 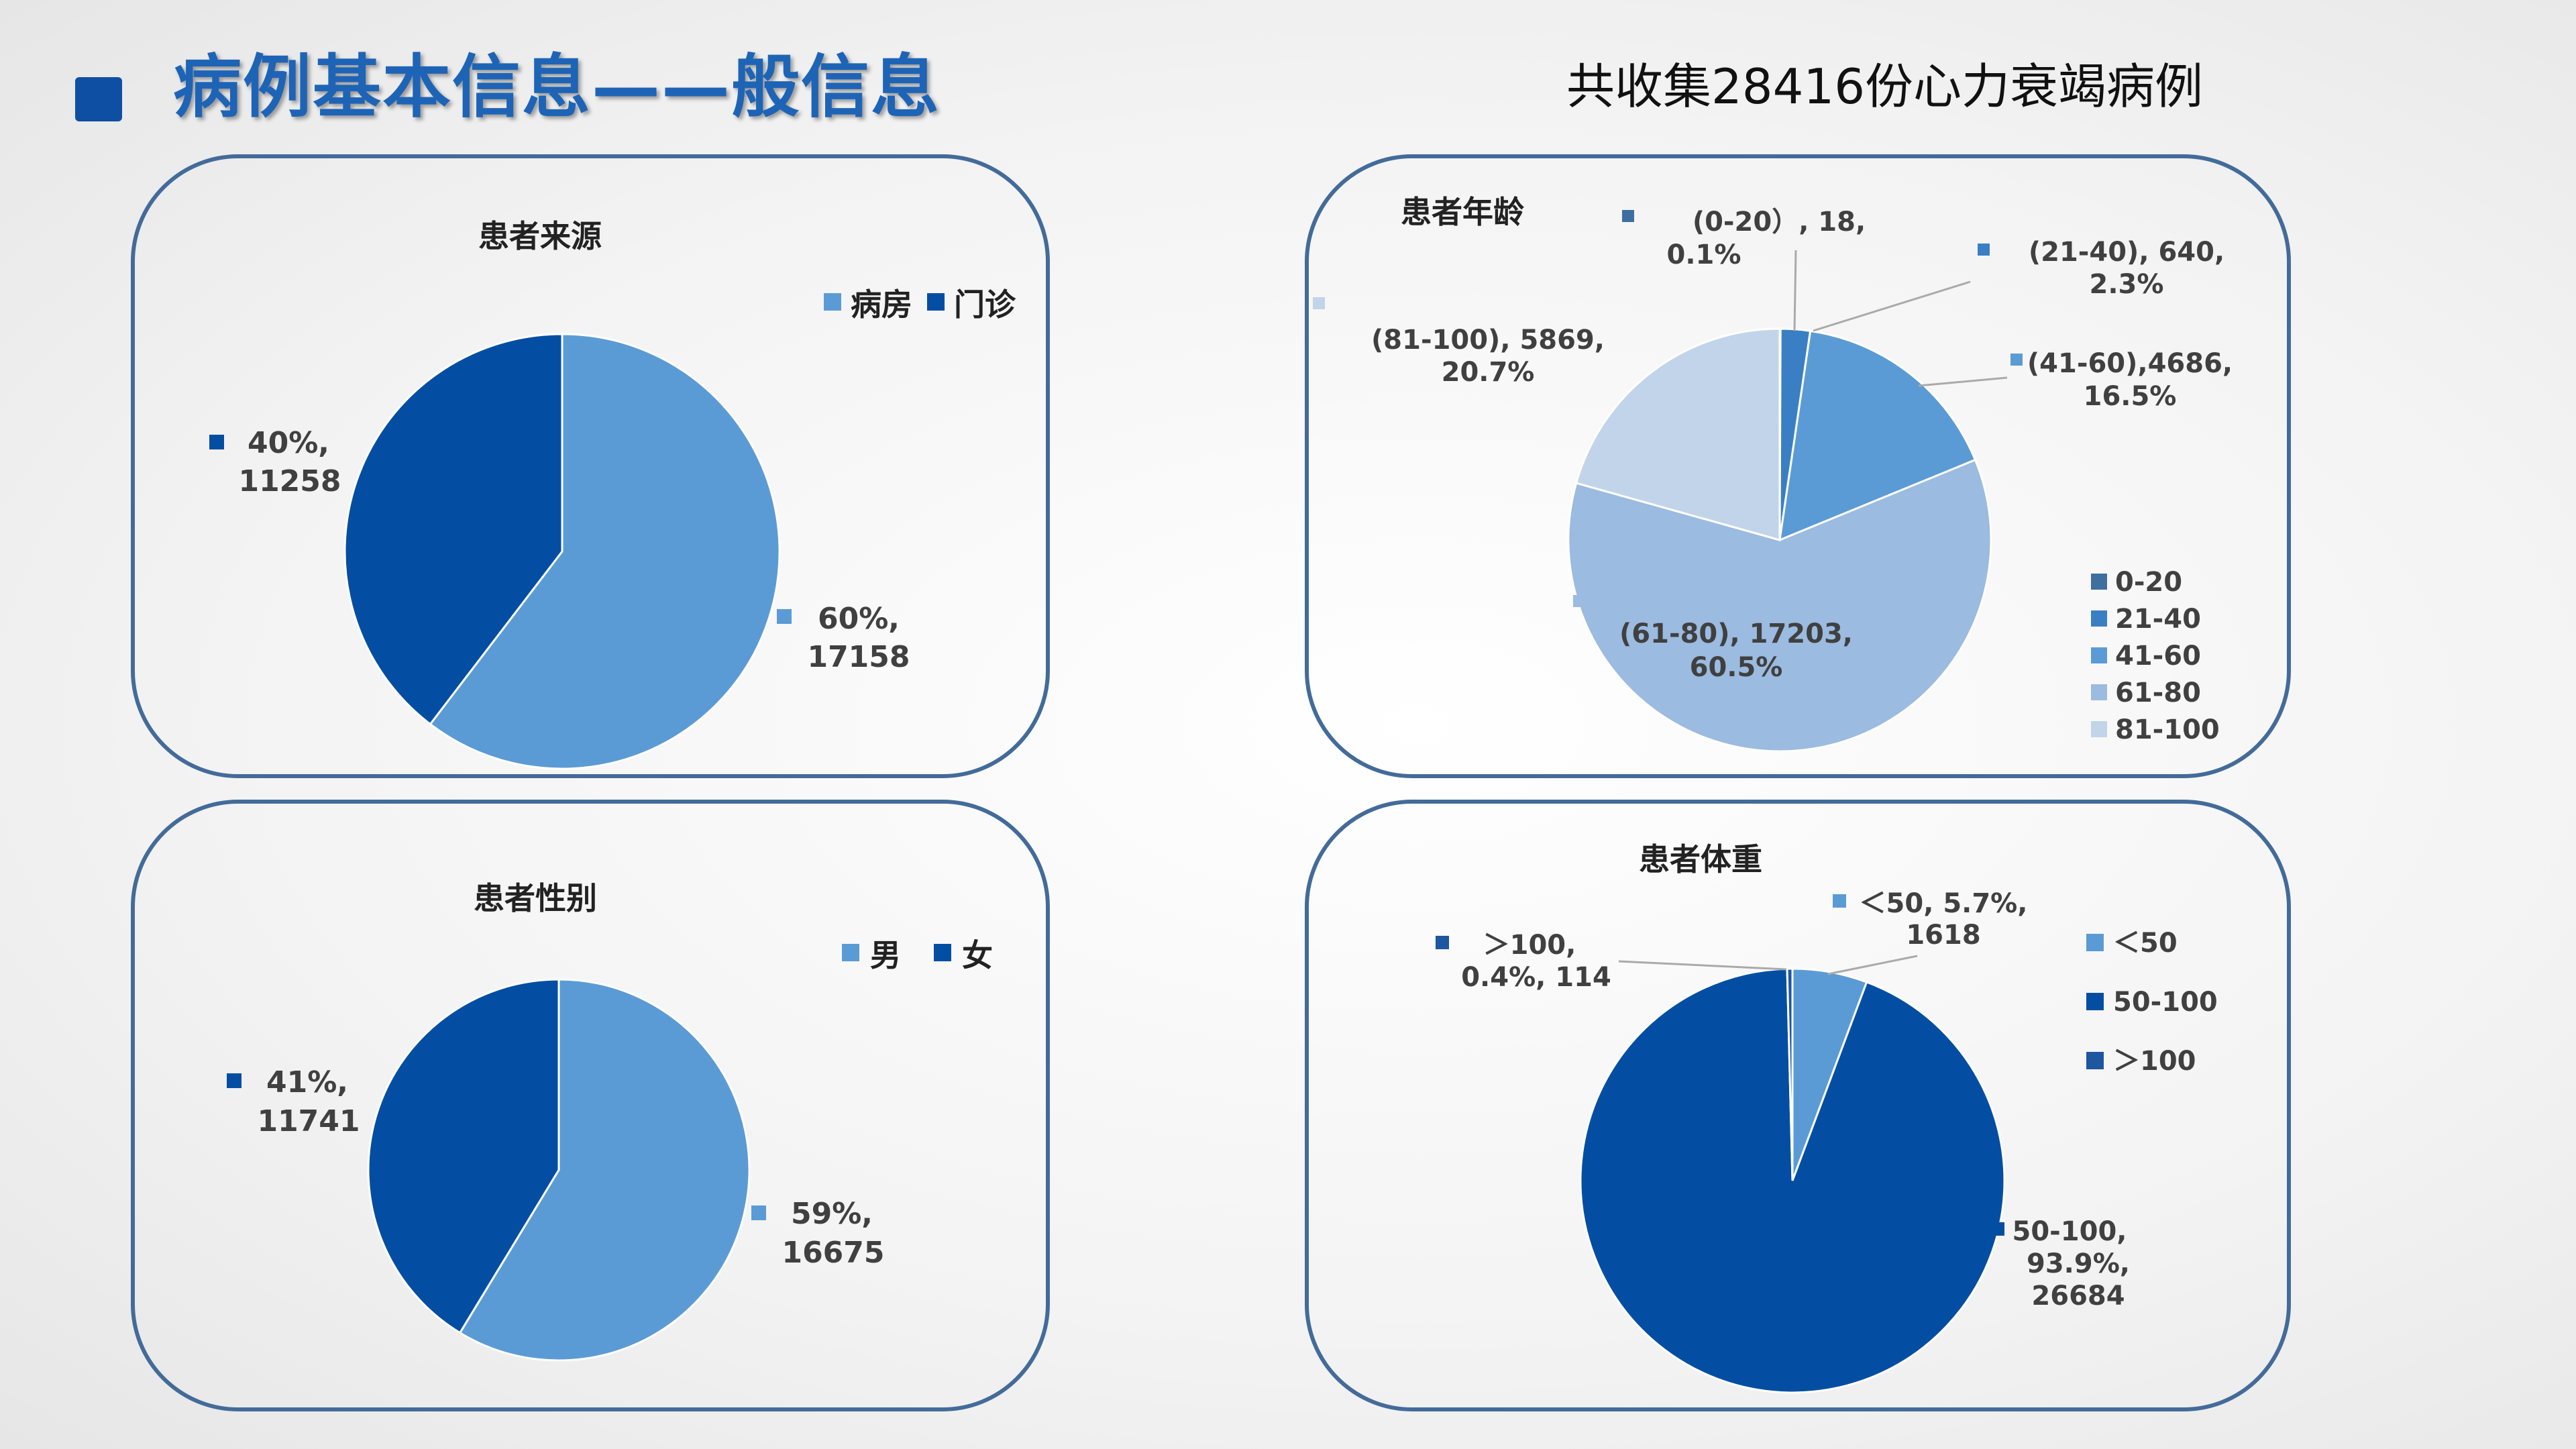 I want to click on data-label-age-61-80-a: (61-80), 17203,, so click(x=1736, y=634).